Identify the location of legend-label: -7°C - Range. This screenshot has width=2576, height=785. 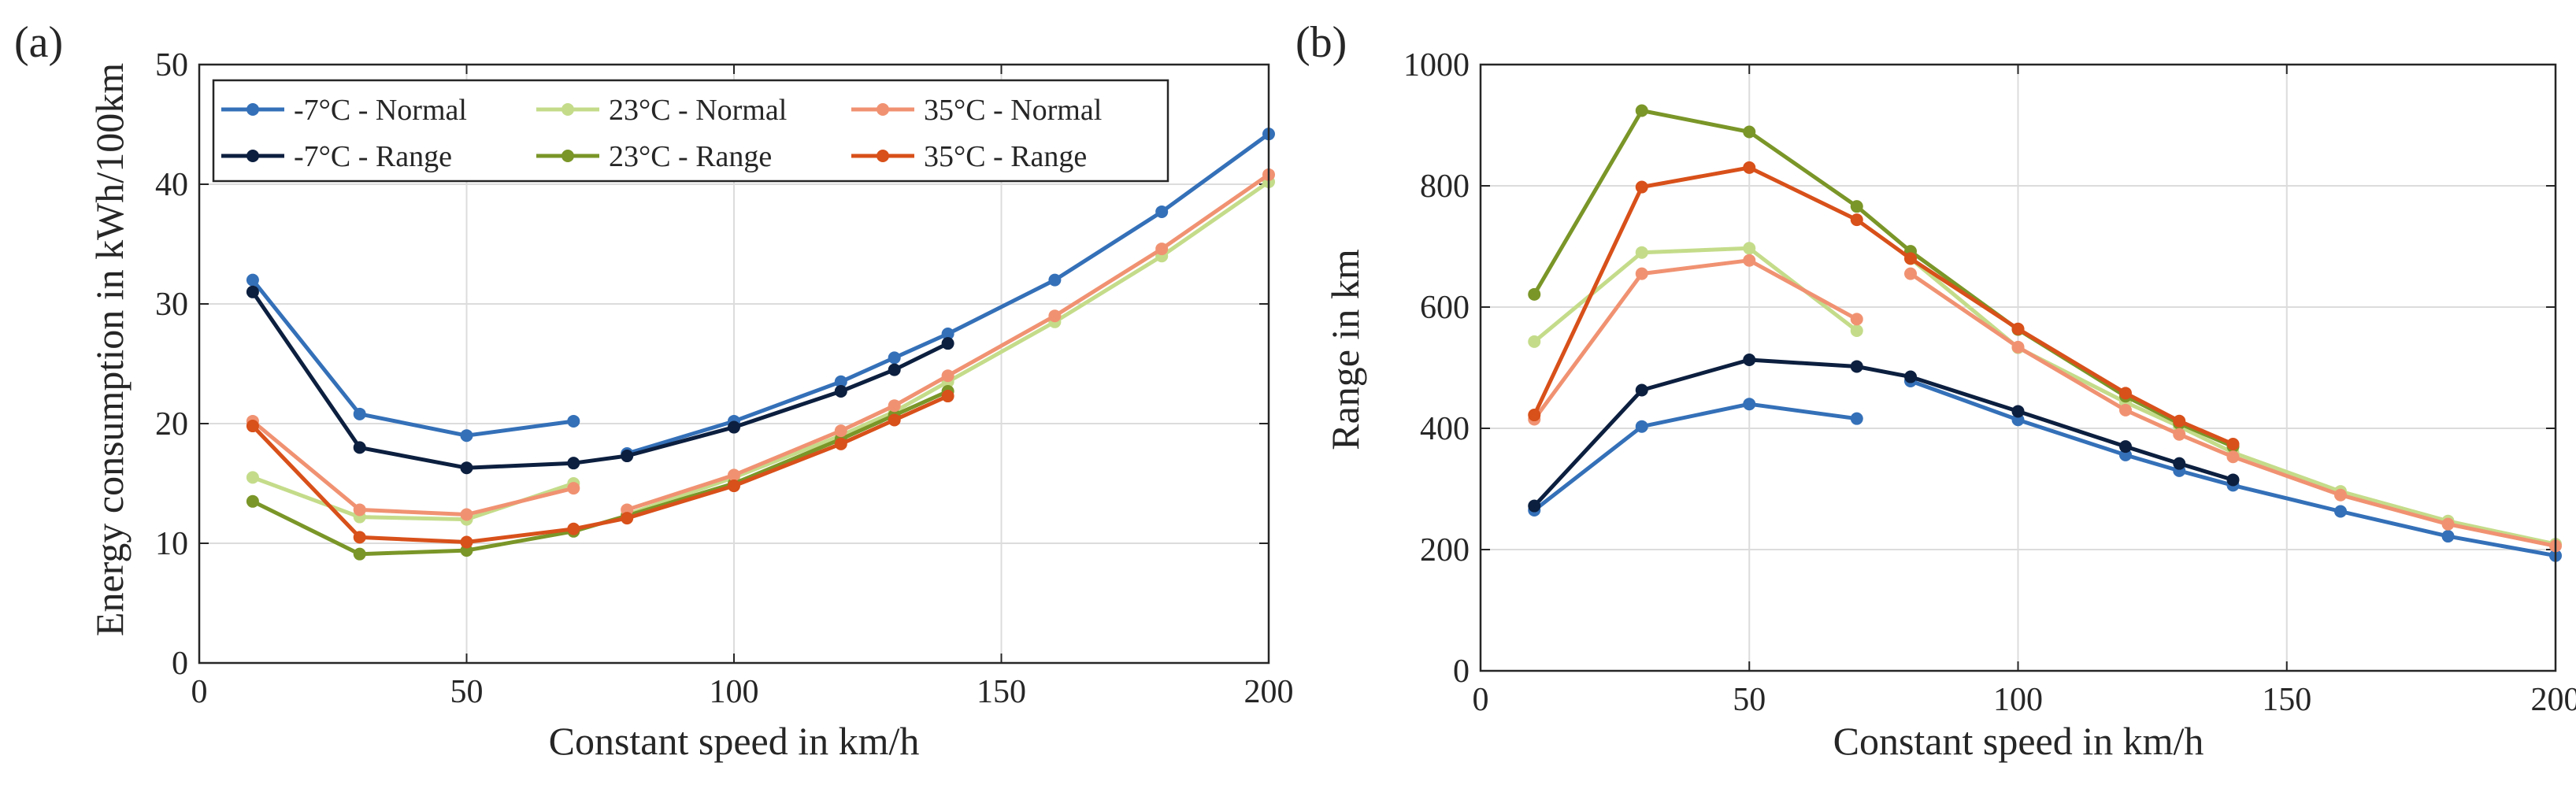
(373, 156).